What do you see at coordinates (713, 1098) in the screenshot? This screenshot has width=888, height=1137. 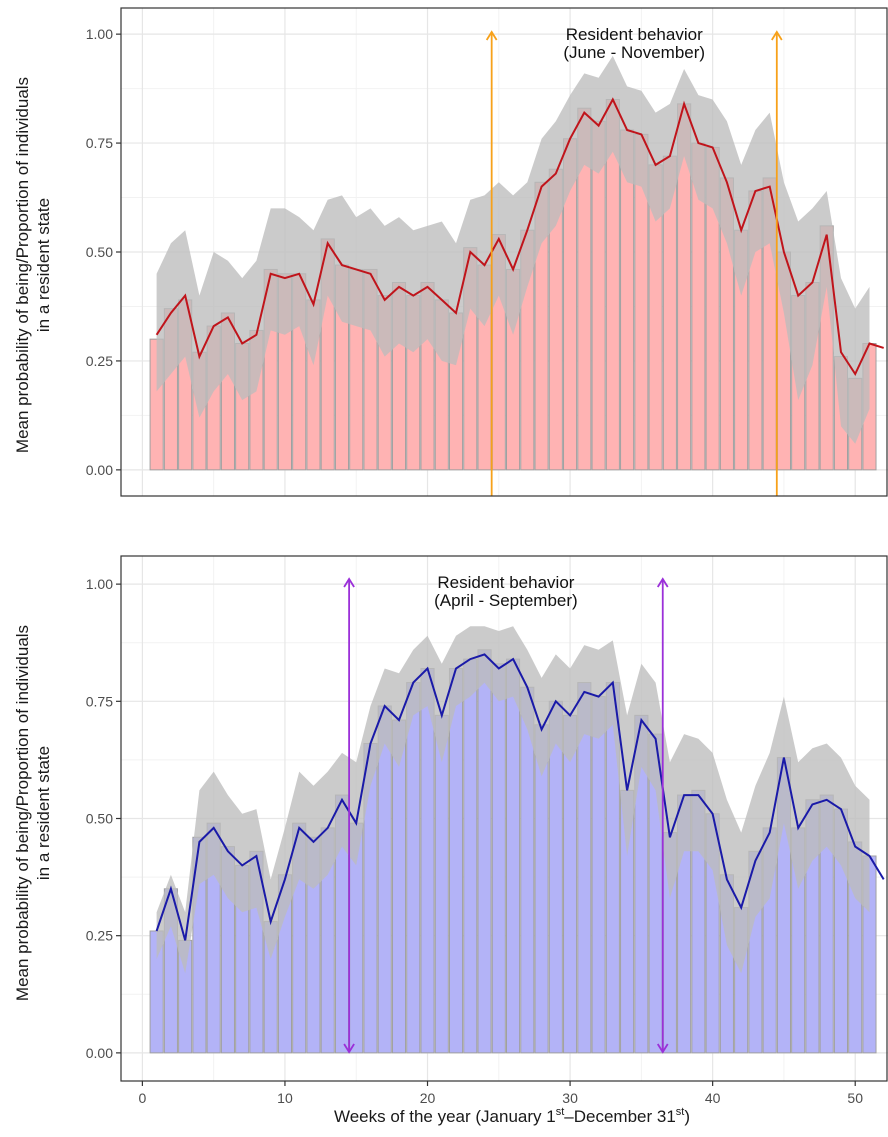 I see `x-tick-label: 40` at bounding box center [713, 1098].